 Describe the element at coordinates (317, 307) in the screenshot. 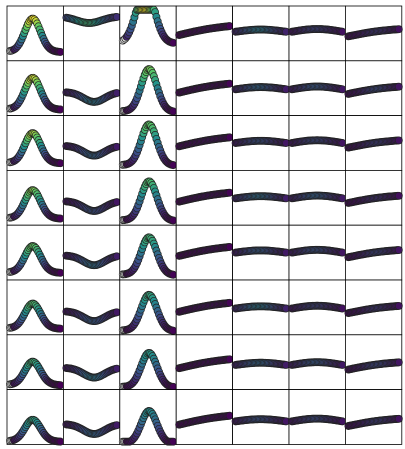

I see `subplot-r6-c6` at that location.